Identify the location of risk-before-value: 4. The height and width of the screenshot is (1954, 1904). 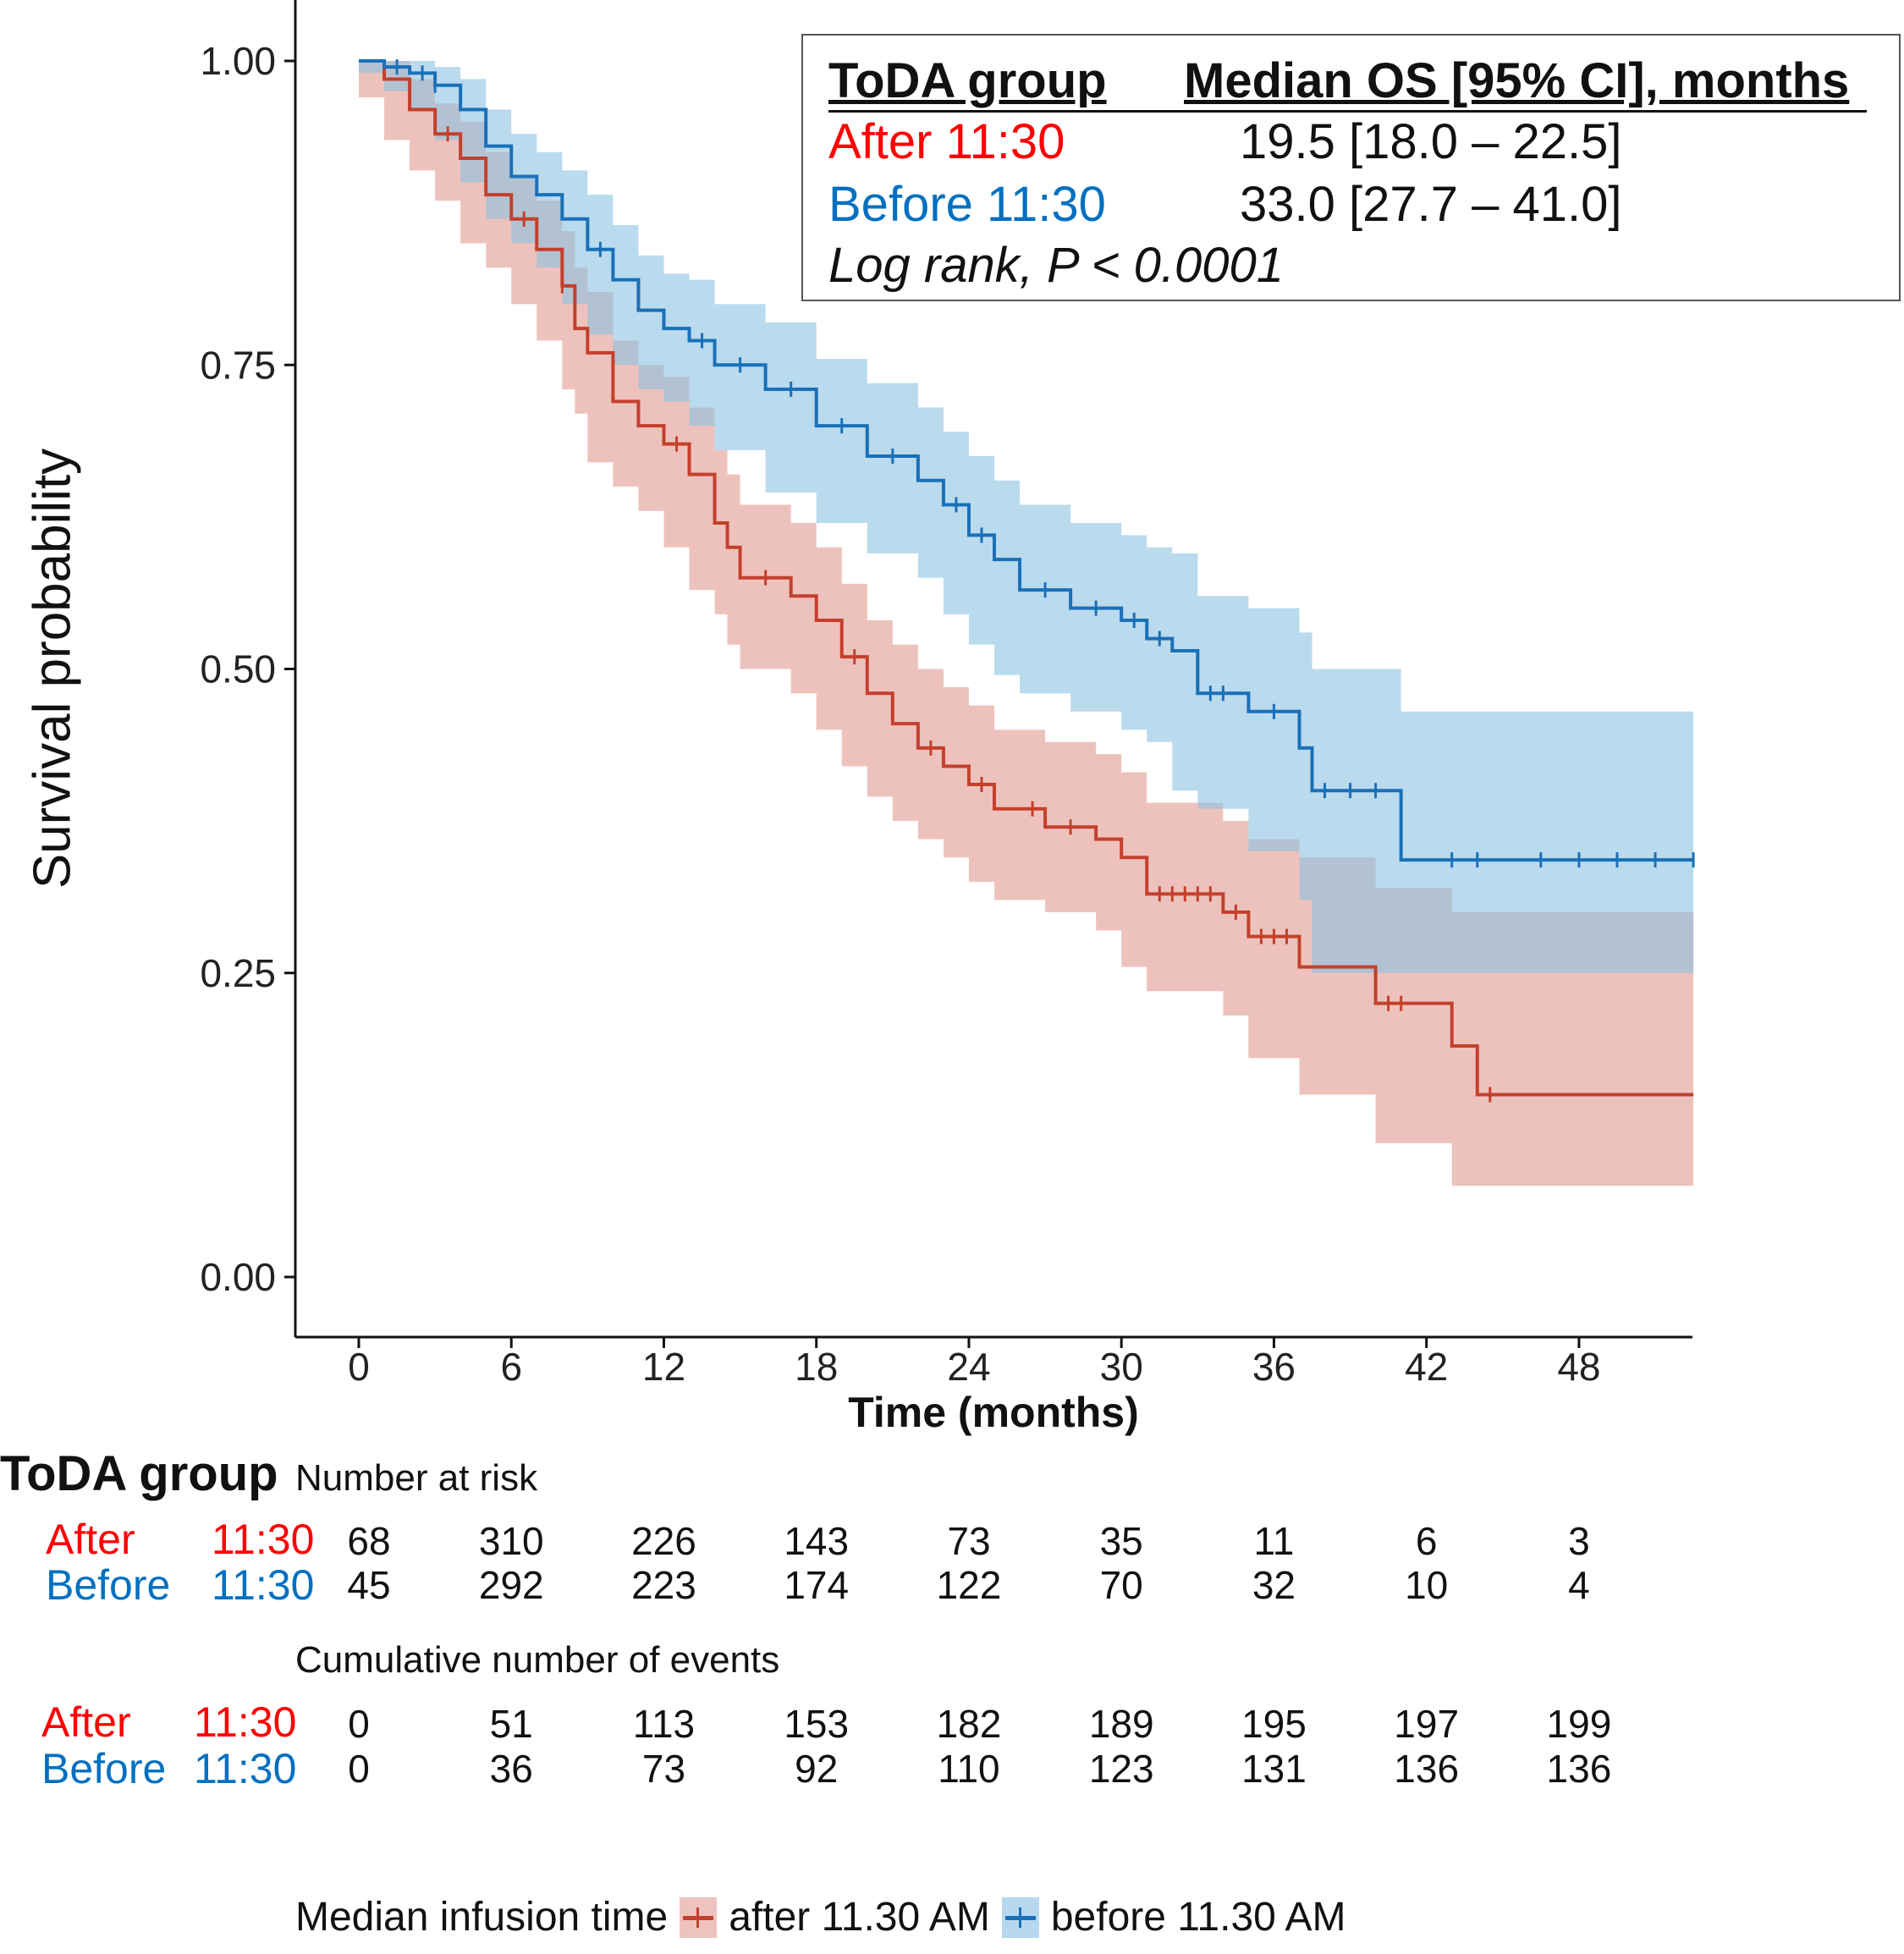
(1579, 1585).